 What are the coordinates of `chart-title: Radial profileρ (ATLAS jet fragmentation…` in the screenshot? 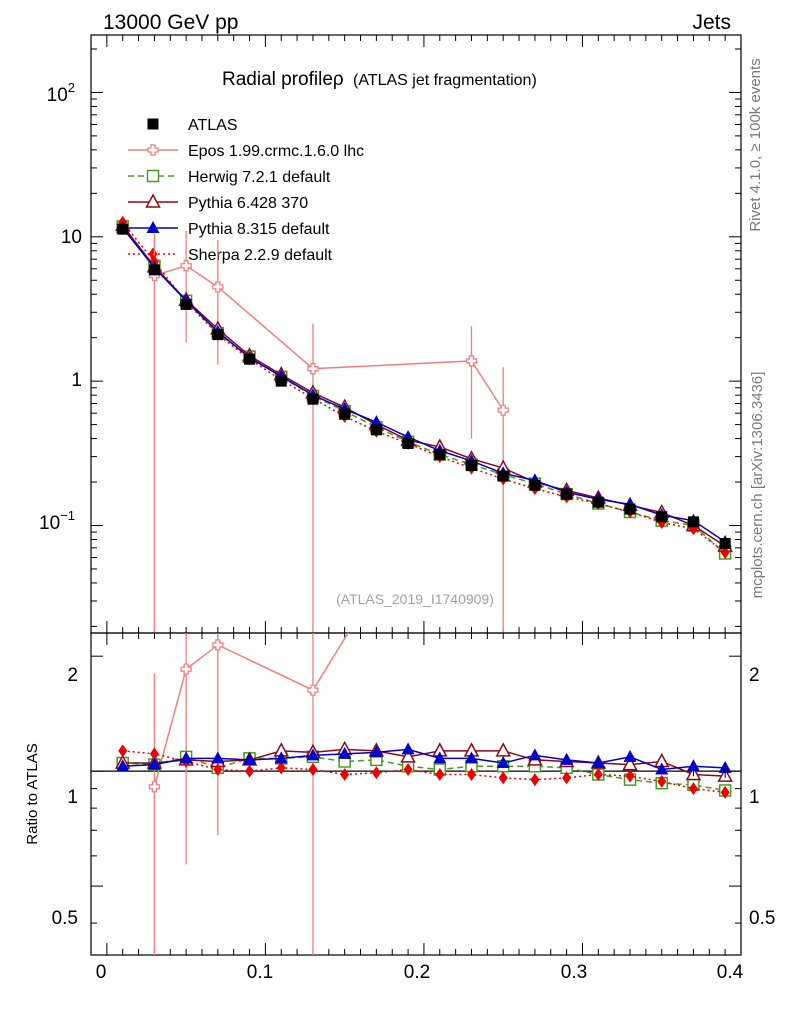 It's located at (379, 79).